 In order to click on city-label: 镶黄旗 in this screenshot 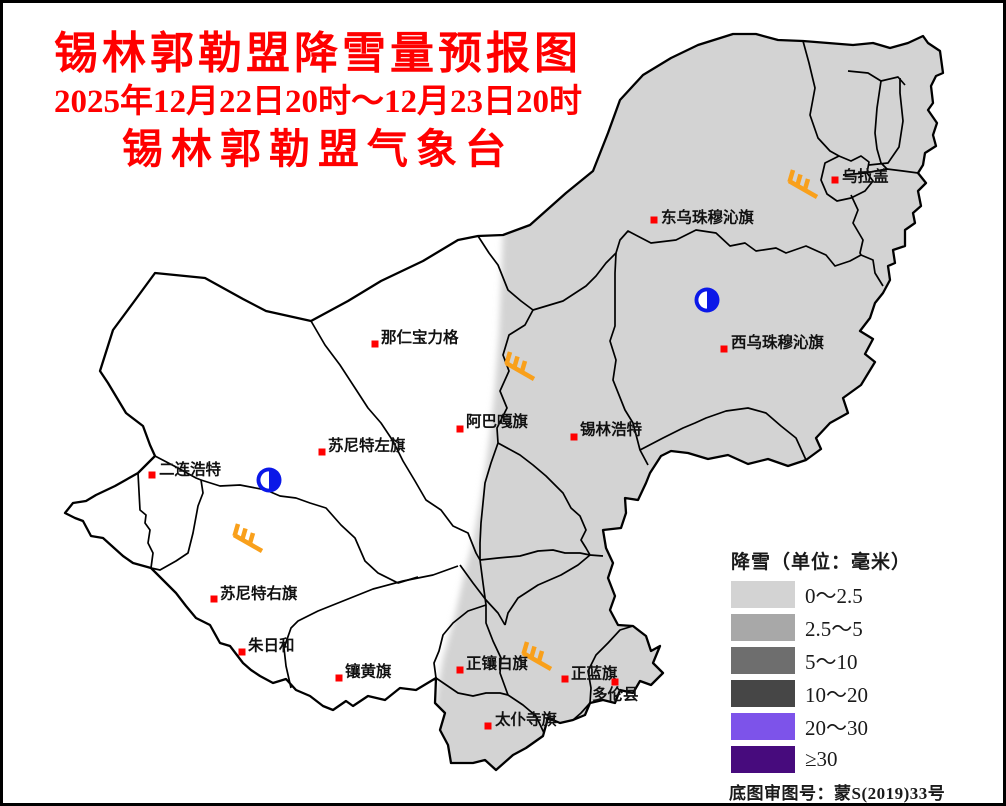, I will do `click(368, 671)`.